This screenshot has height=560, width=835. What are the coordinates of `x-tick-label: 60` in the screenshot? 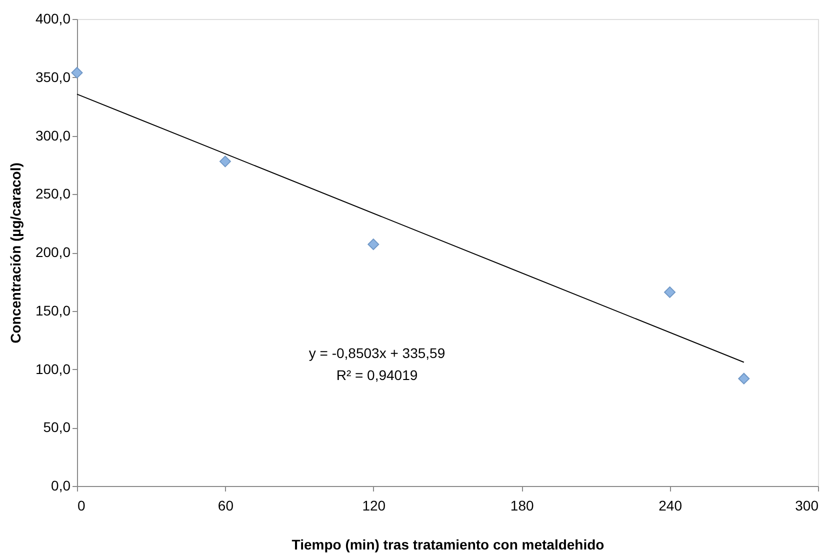 It's located at (226, 506).